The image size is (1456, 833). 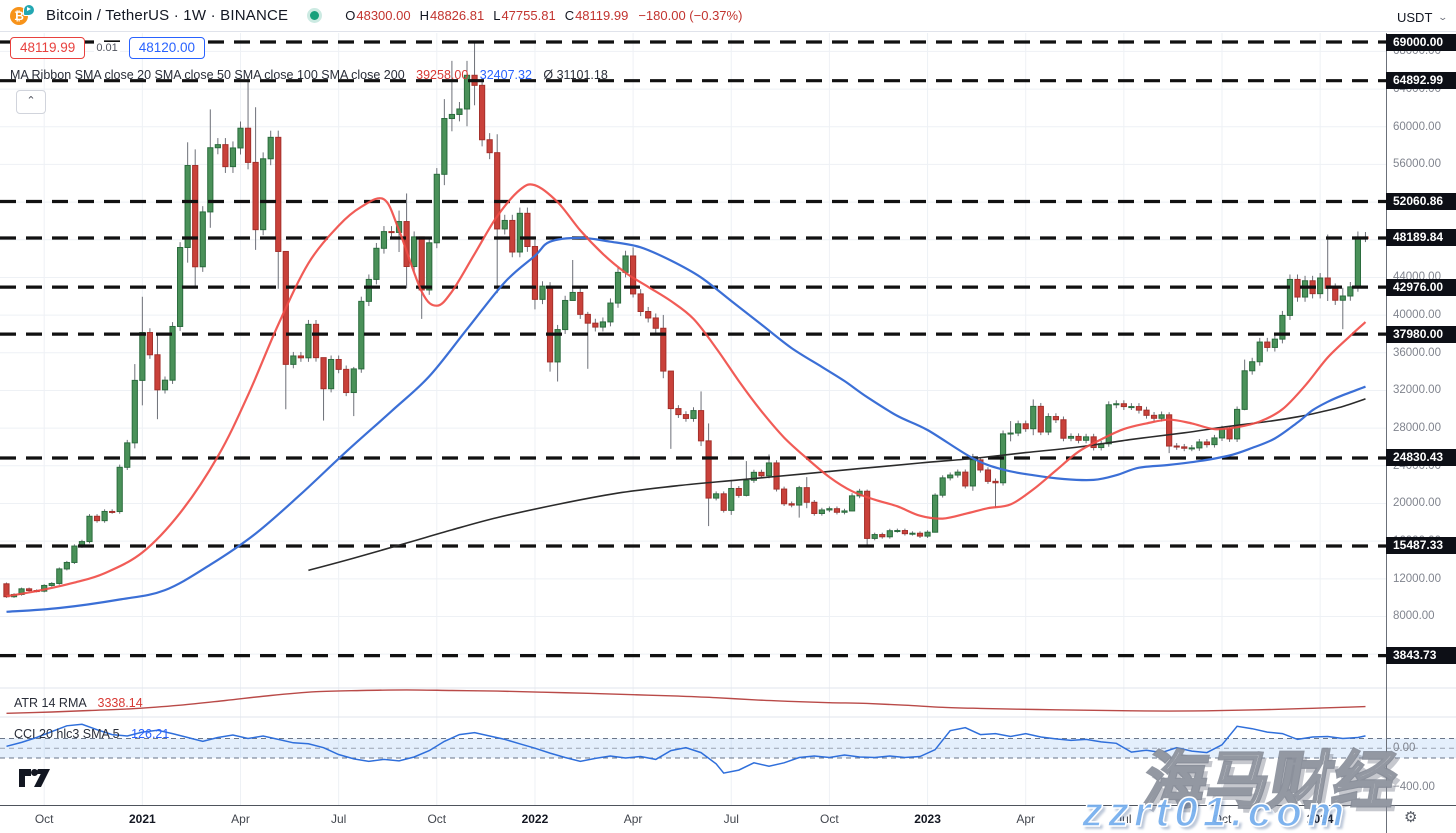 I want to click on axis-settings-gear-icon: ⚙, so click(x=1411, y=817).